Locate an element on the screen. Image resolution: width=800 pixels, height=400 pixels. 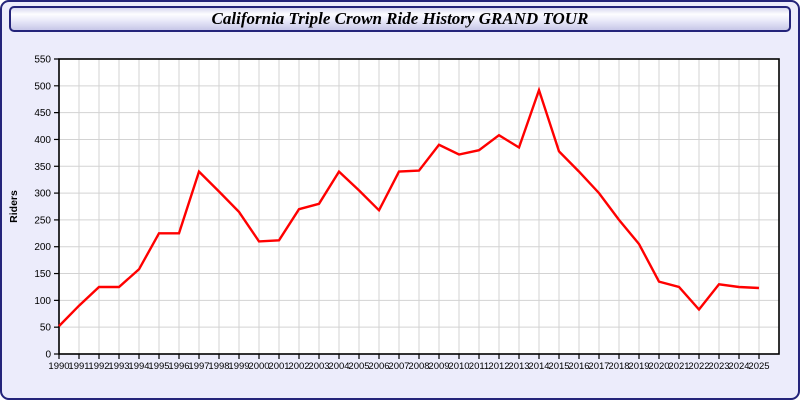
x-tick-label: 2012 is located at coordinates (498, 366).